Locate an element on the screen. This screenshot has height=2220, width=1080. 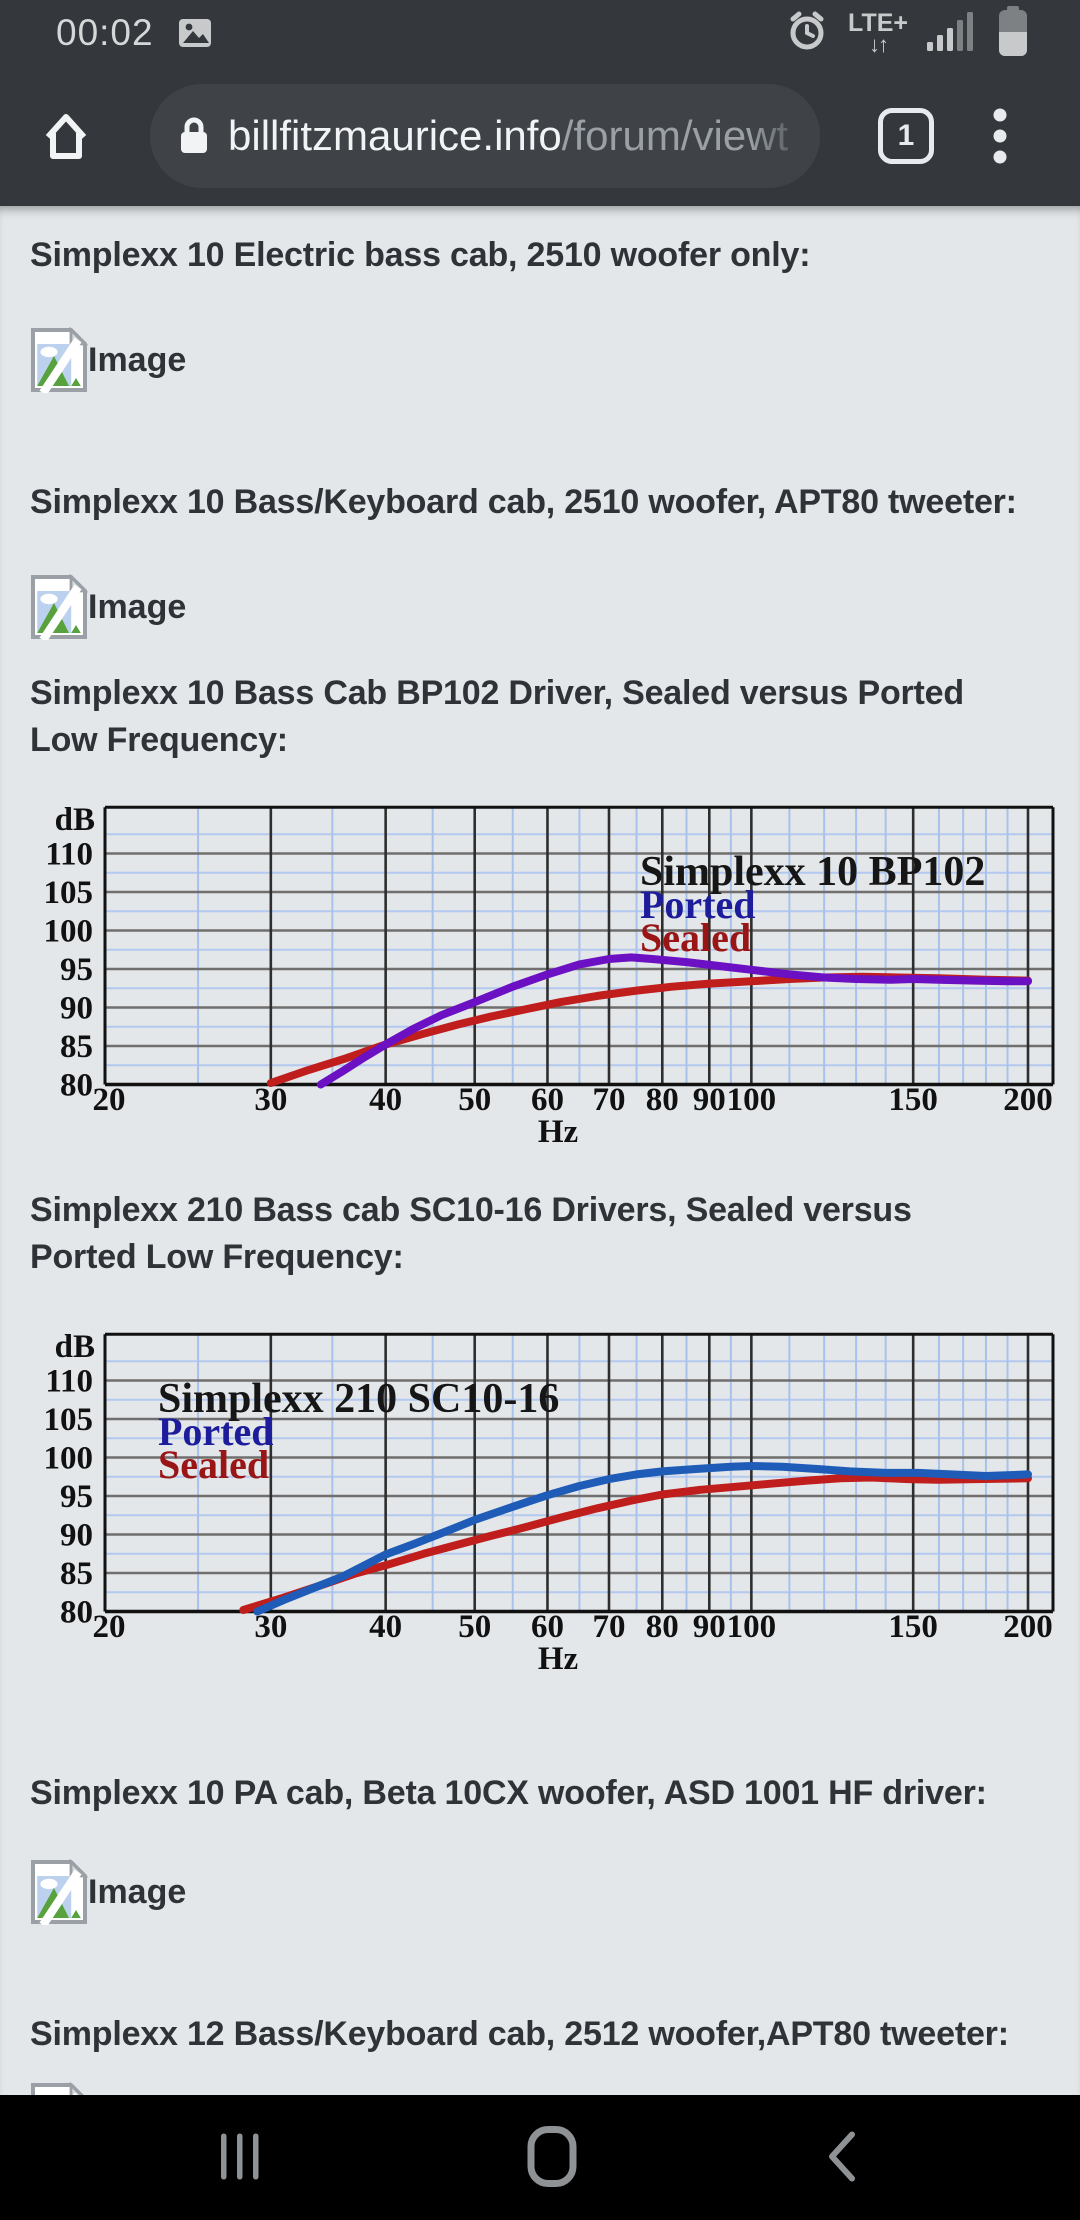
back-button is located at coordinates (842, 2157).